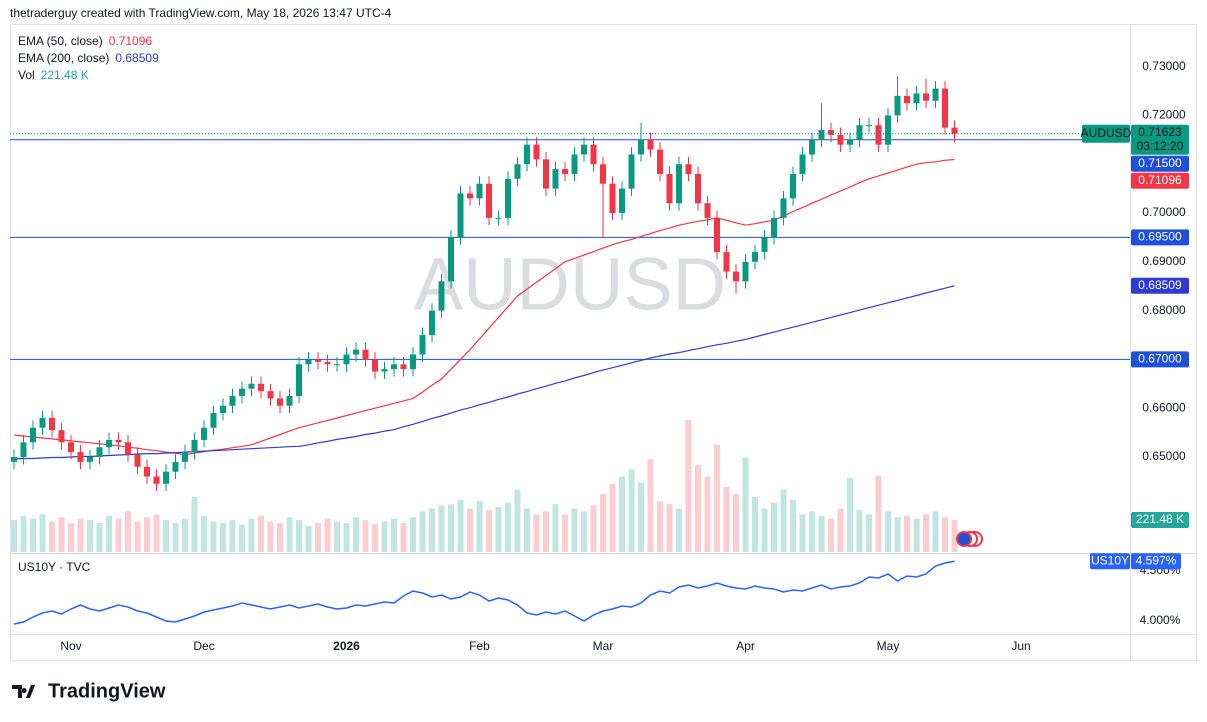 This screenshot has width=1207, height=722. Describe the element at coordinates (107, 691) in the screenshot. I see `logo-text: TradingView` at that location.